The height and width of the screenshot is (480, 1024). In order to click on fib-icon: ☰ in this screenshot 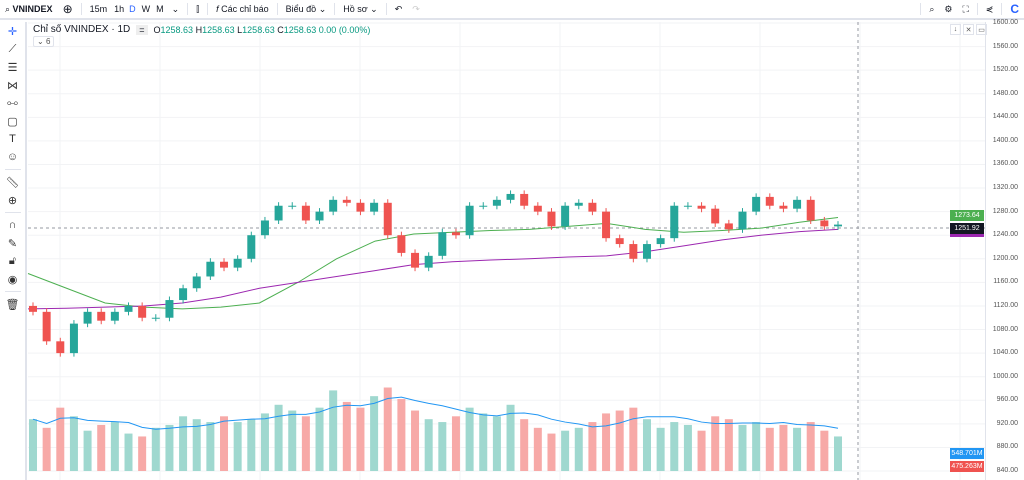, I will do `click(12, 67)`.